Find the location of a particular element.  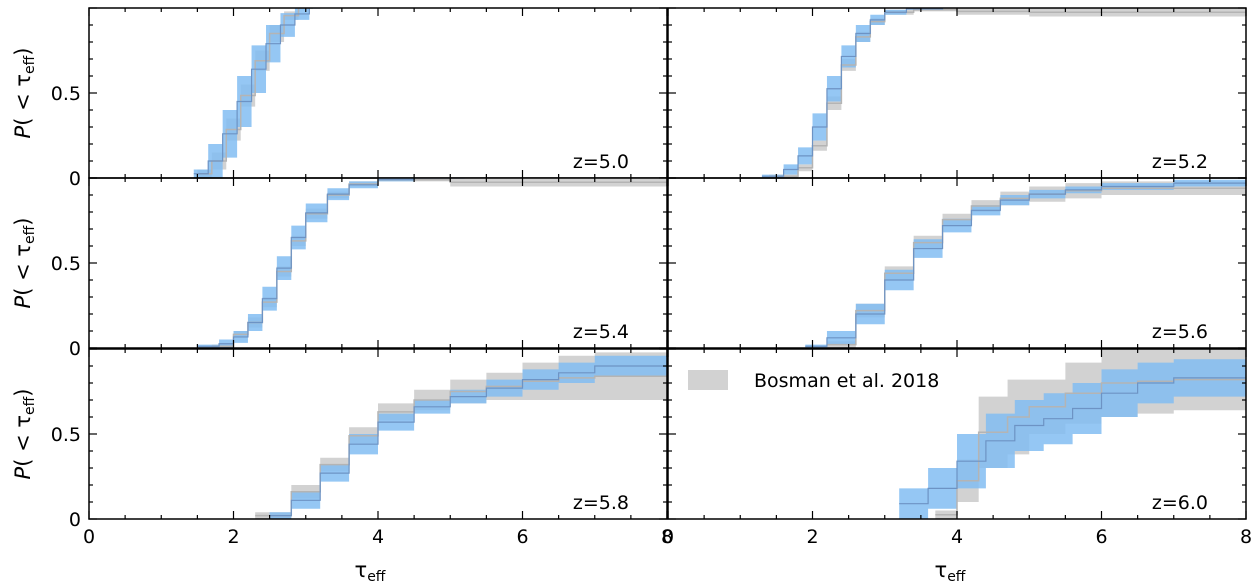

panel-z-5.2: z=5.2 is located at coordinates (957, 93).